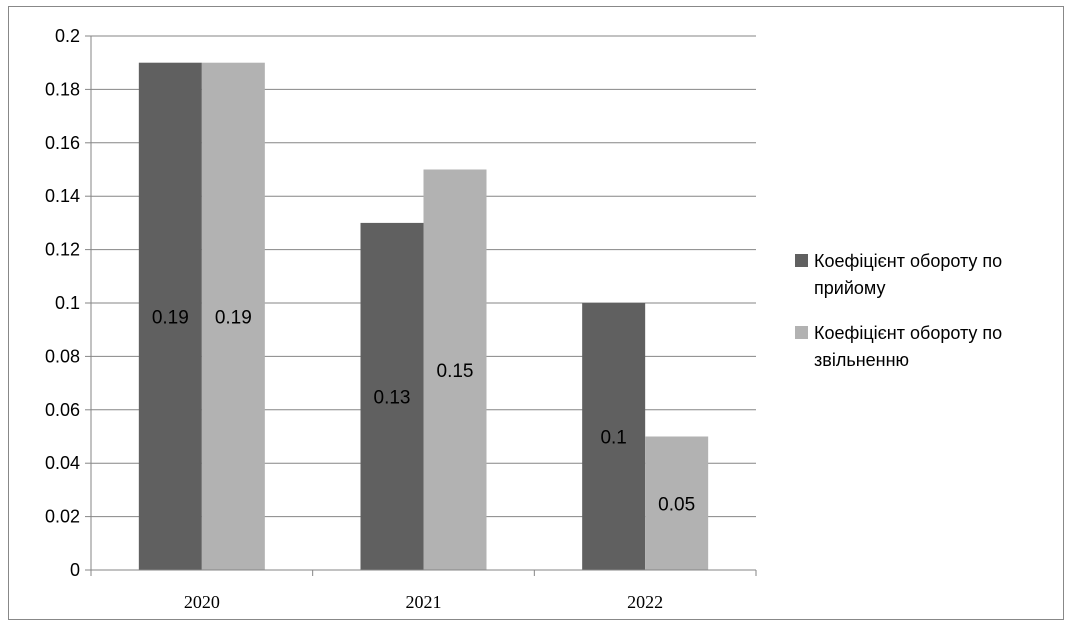 Image resolution: width=1073 pixels, height=627 pixels. I want to click on x-tick-label: 2021, so click(424, 602).